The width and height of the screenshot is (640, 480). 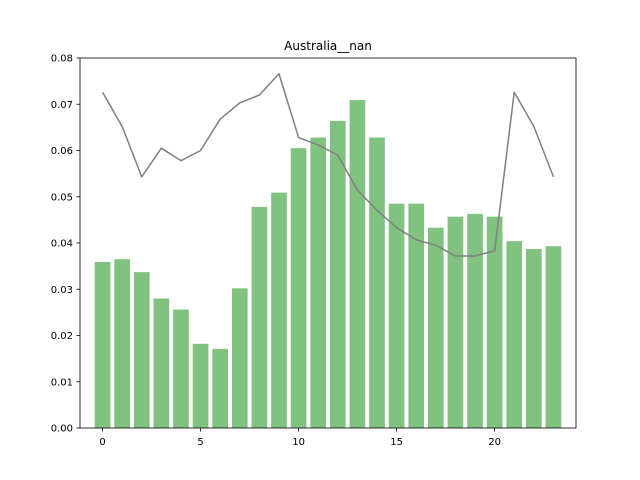 I want to click on y-tick-label-1: 0.01, so click(x=62, y=382).